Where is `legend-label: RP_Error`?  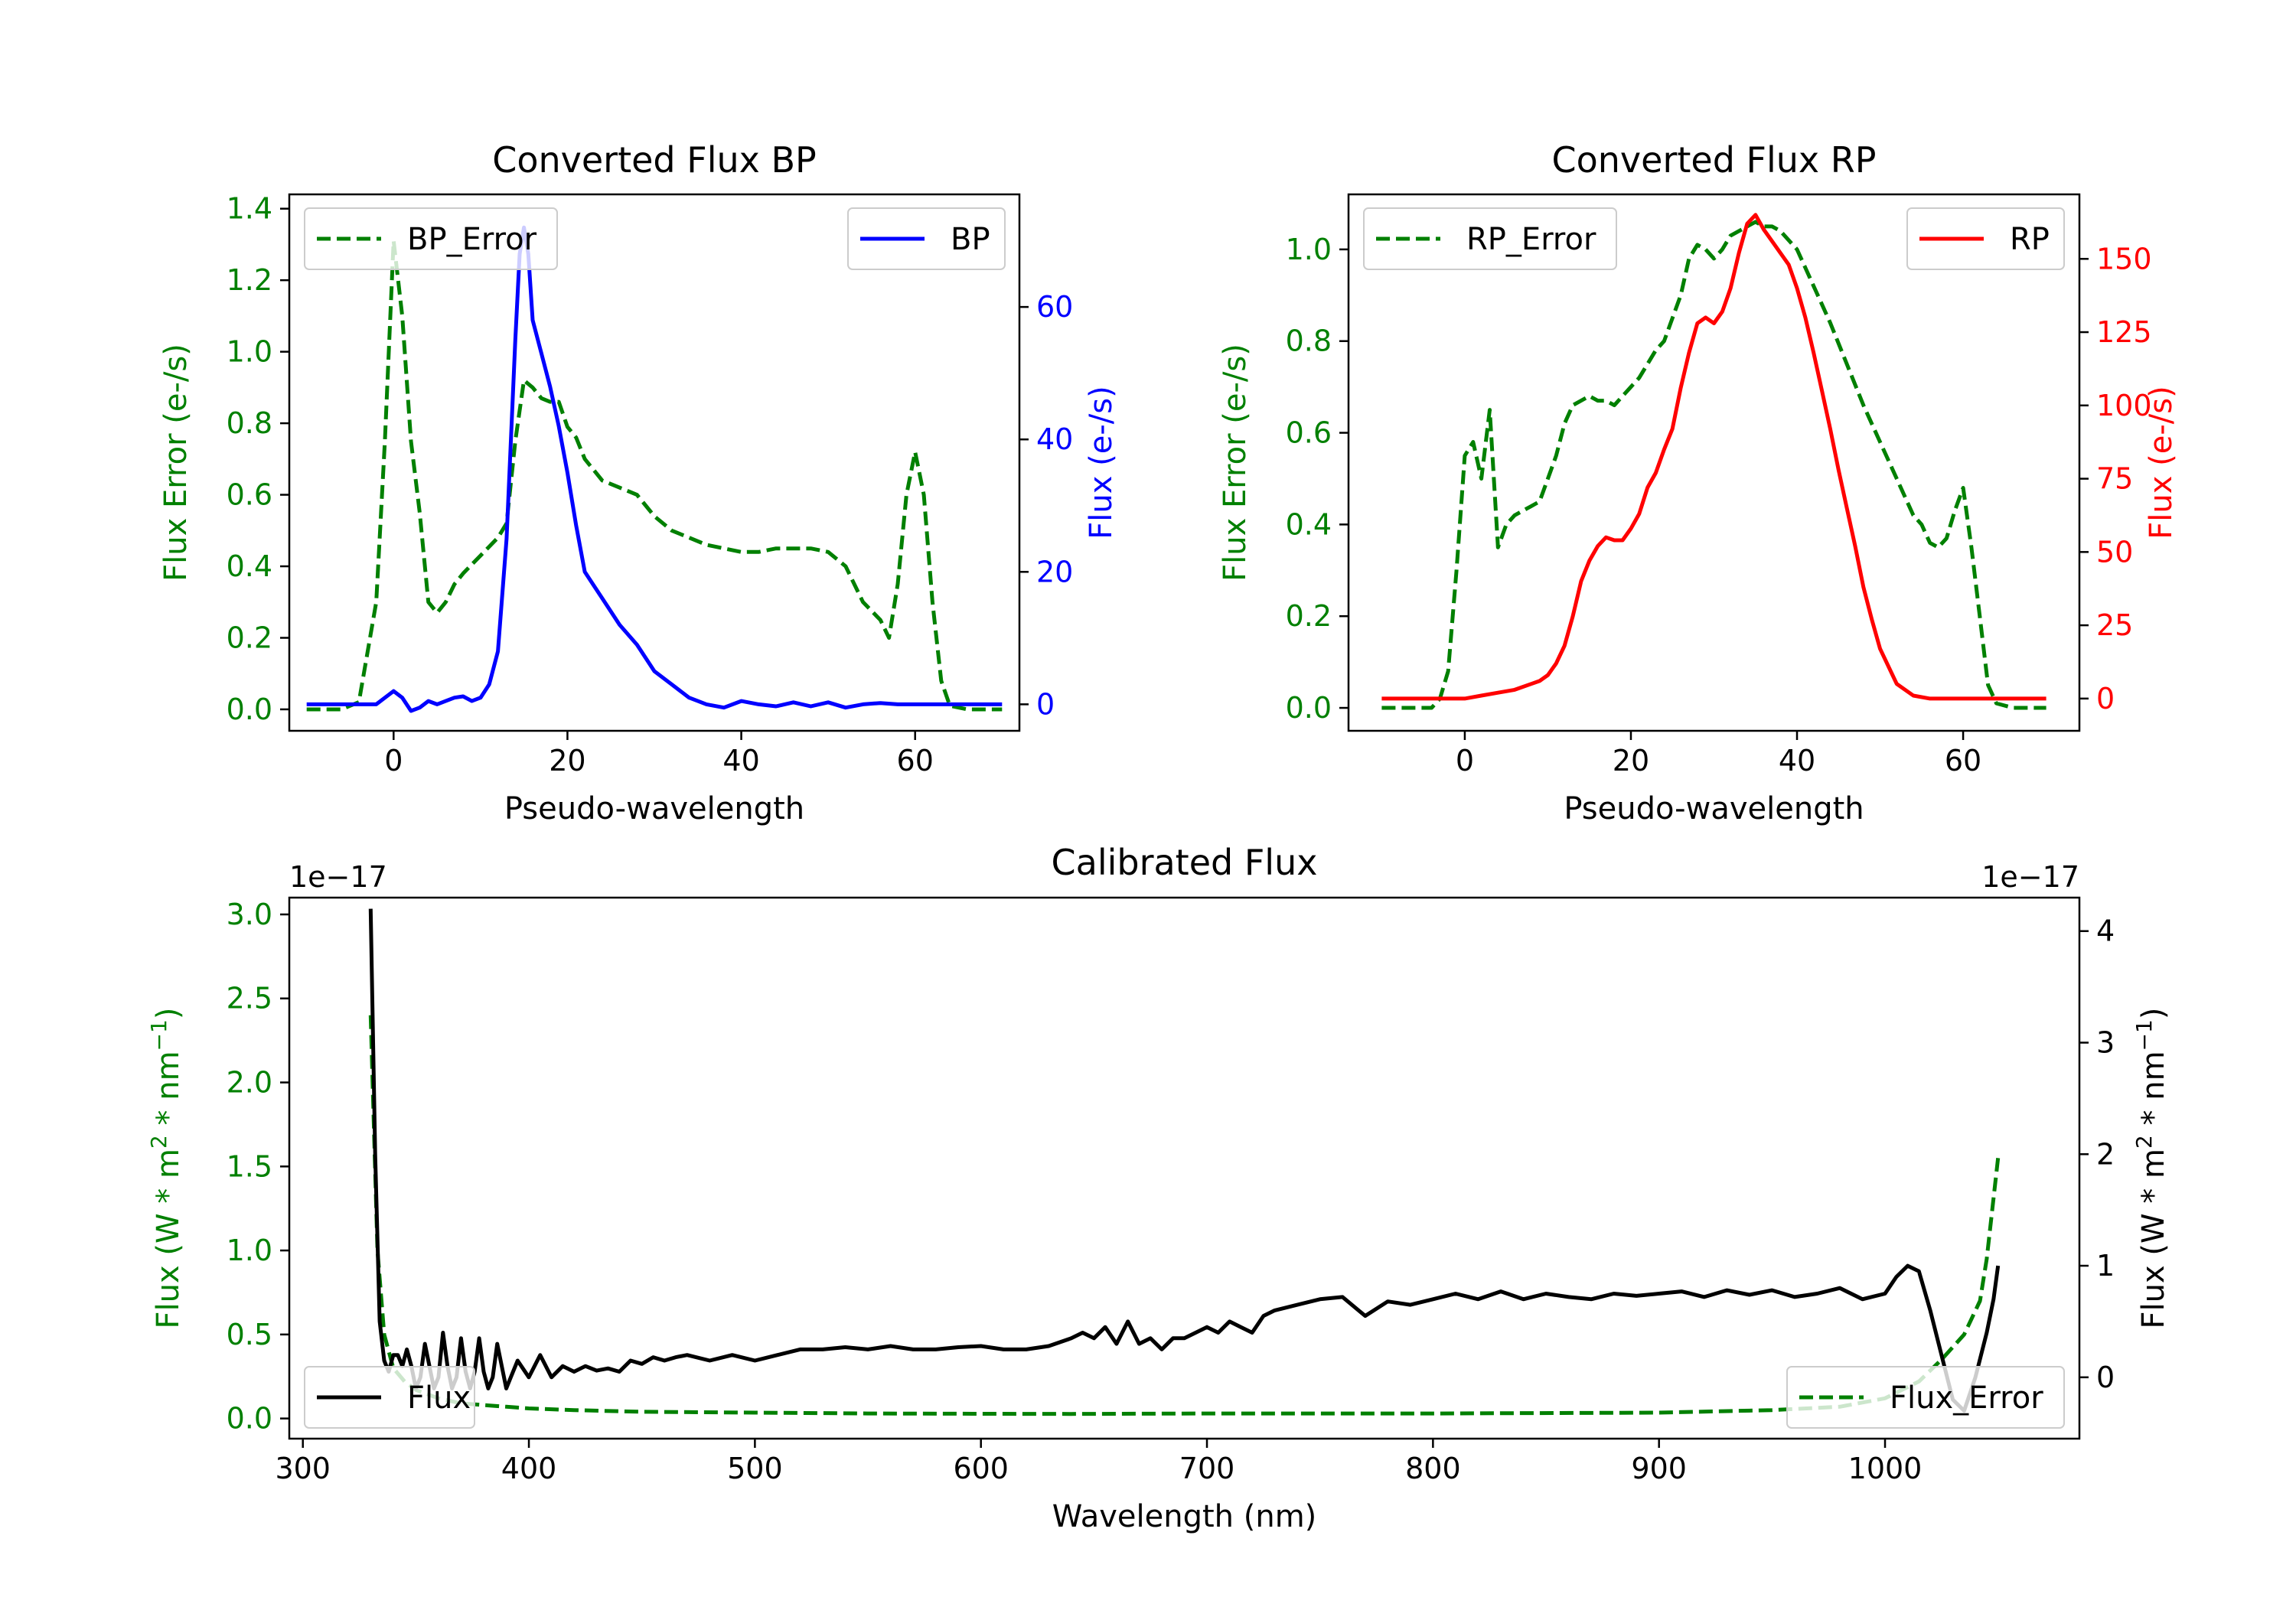
legend-label: RP_Error is located at coordinates (1531, 239).